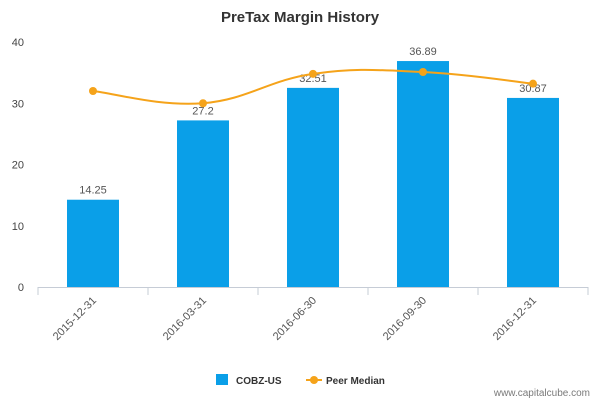 This screenshot has width=600, height=405. Describe the element at coordinates (185, 319) in the screenshot. I see `x-tick-label-1: 2016-03-31` at that location.